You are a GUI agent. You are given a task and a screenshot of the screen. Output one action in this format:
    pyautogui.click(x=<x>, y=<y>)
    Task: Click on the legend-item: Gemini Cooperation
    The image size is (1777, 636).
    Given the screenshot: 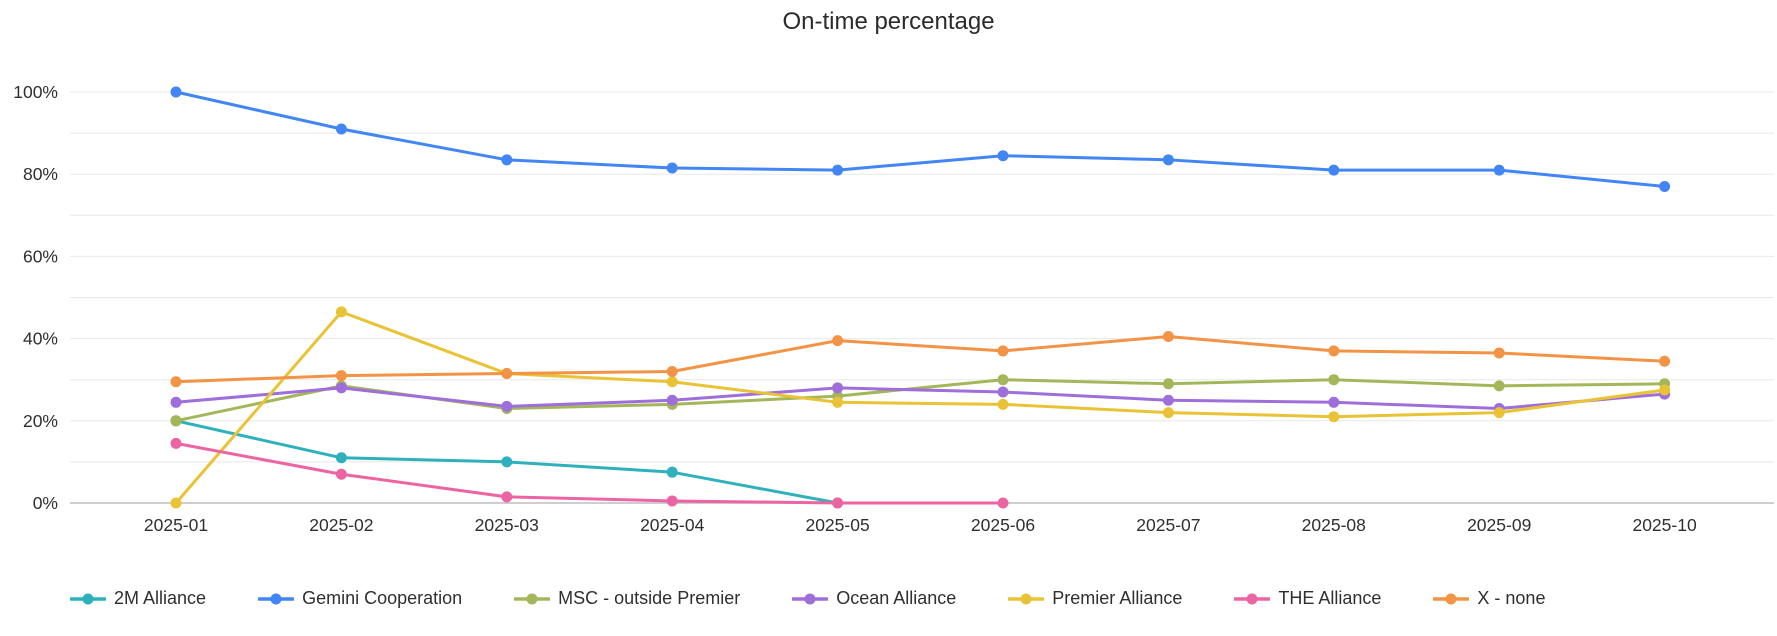 What is the action you would take?
    pyautogui.click(x=360, y=598)
    